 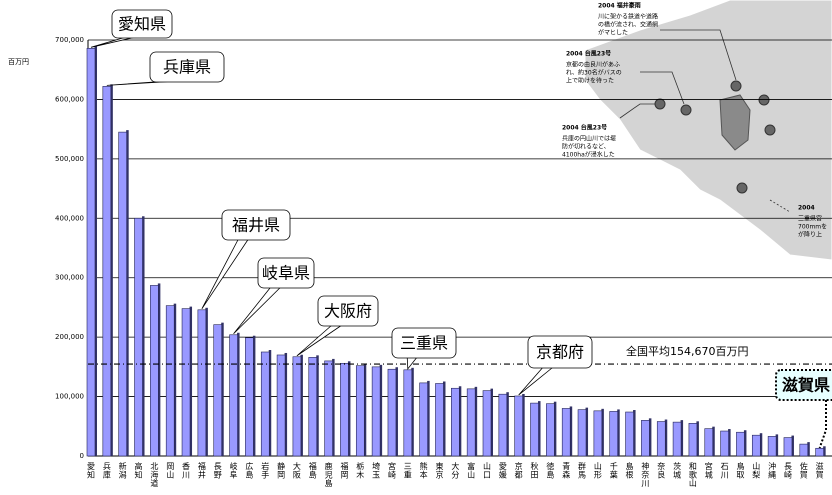 What do you see at coordinates (455, 470) in the screenshot?
I see `x-tick-label: 大分` at bounding box center [455, 470].